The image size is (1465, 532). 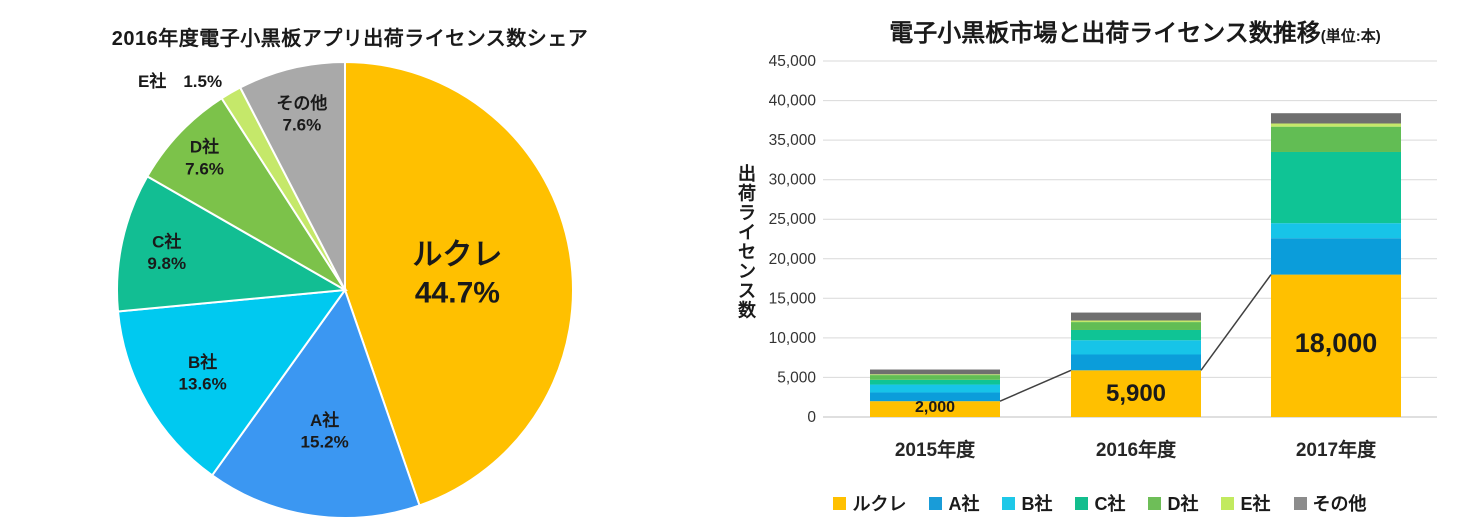 What do you see at coordinates (747, 252) in the screenshot?
I see `y-axis-title-char-4: セ` at bounding box center [747, 252].